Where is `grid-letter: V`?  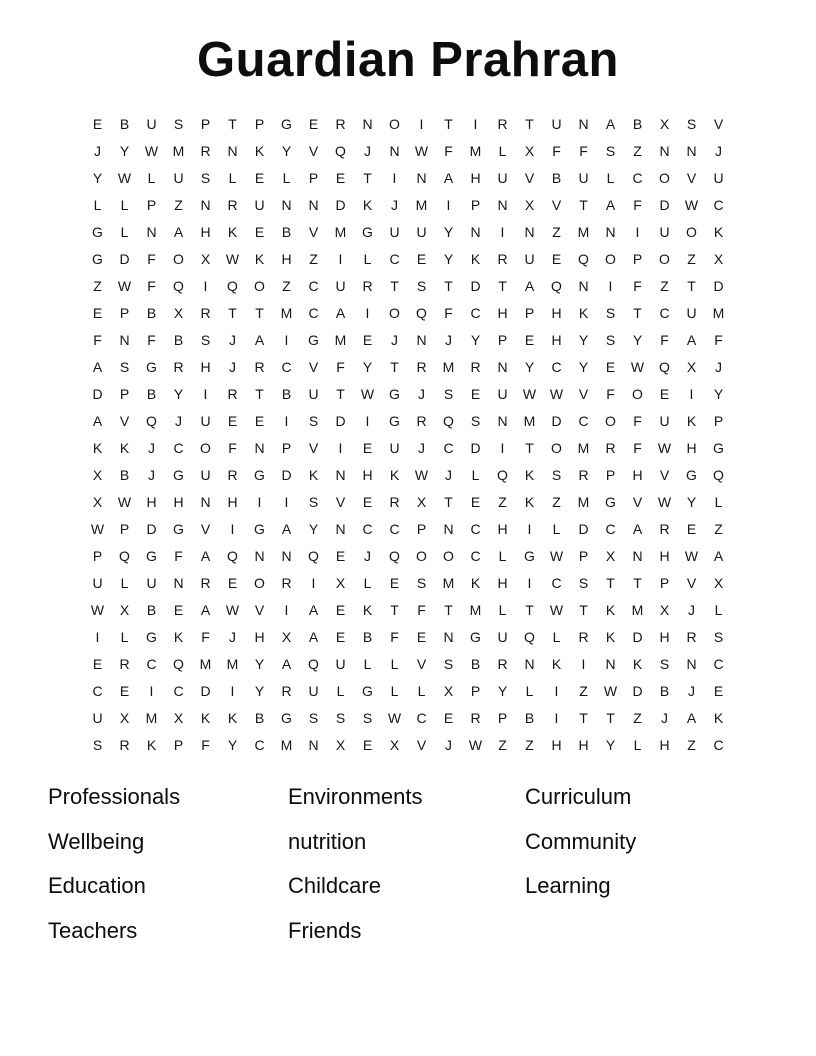
grid-letter: V is located at coordinates (313, 231).